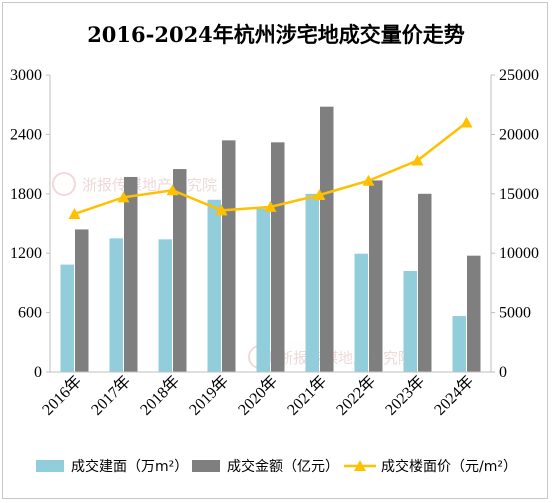 The width and height of the screenshot is (552, 503). I want to click on y-right-tick-label: 20000, so click(519, 134).